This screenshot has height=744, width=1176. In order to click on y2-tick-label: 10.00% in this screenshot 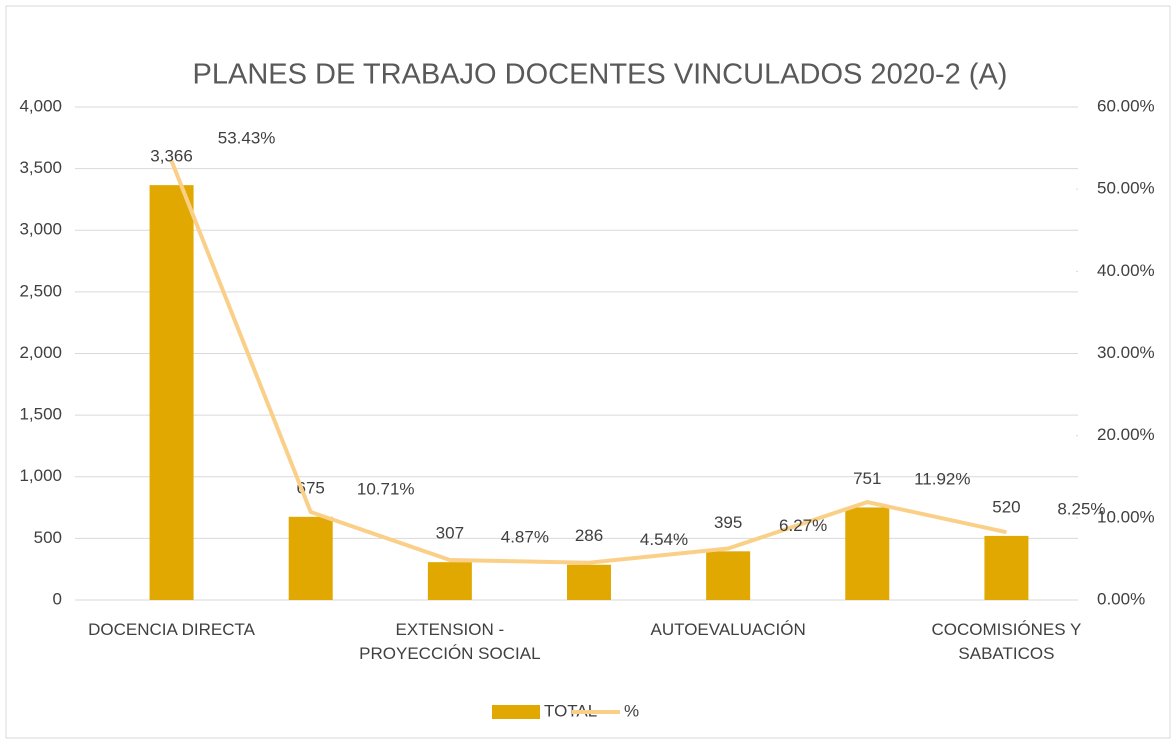, I will do `click(1126, 516)`.